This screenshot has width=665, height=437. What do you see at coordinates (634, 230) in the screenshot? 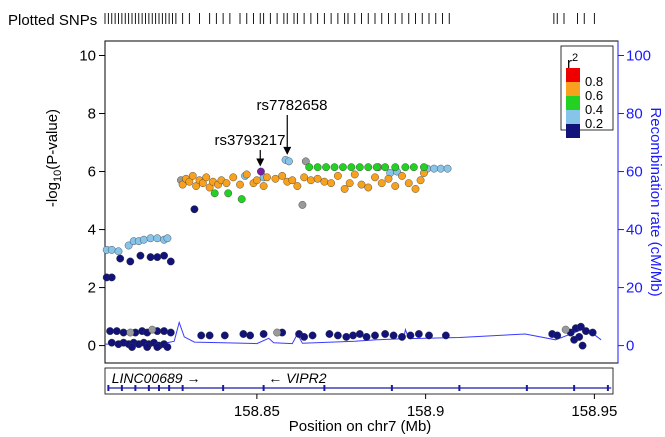
I see `right-y-tick-label: 40` at bounding box center [634, 230].